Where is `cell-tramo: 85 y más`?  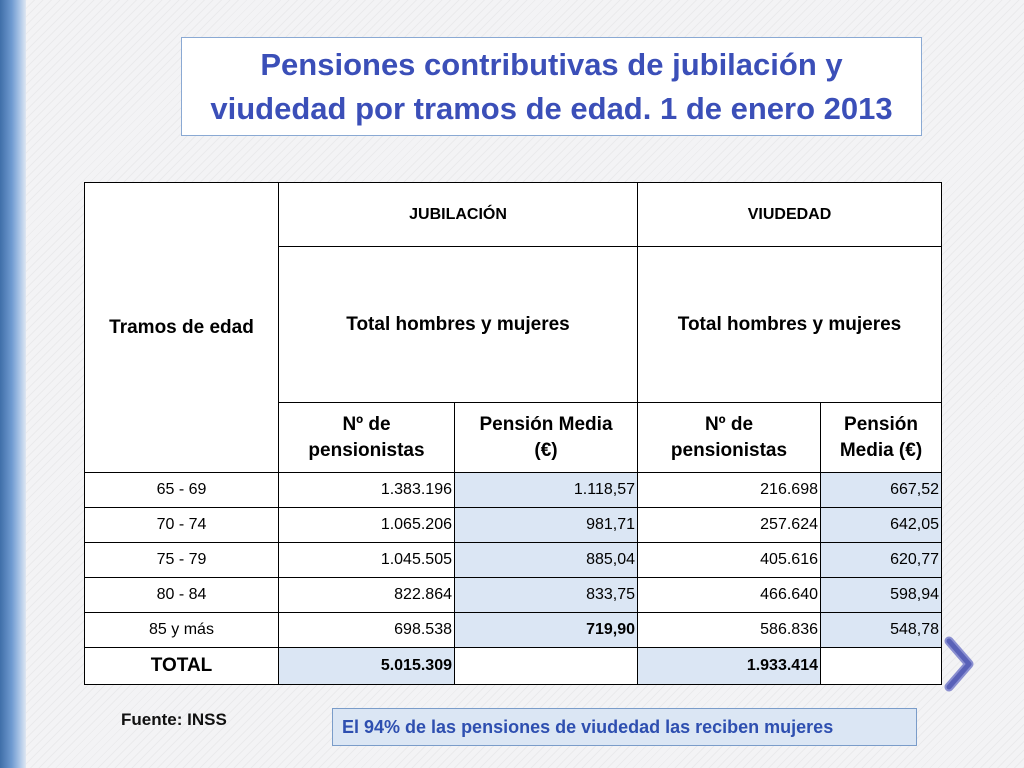 cell-tramo: 85 y más is located at coordinates (181, 630).